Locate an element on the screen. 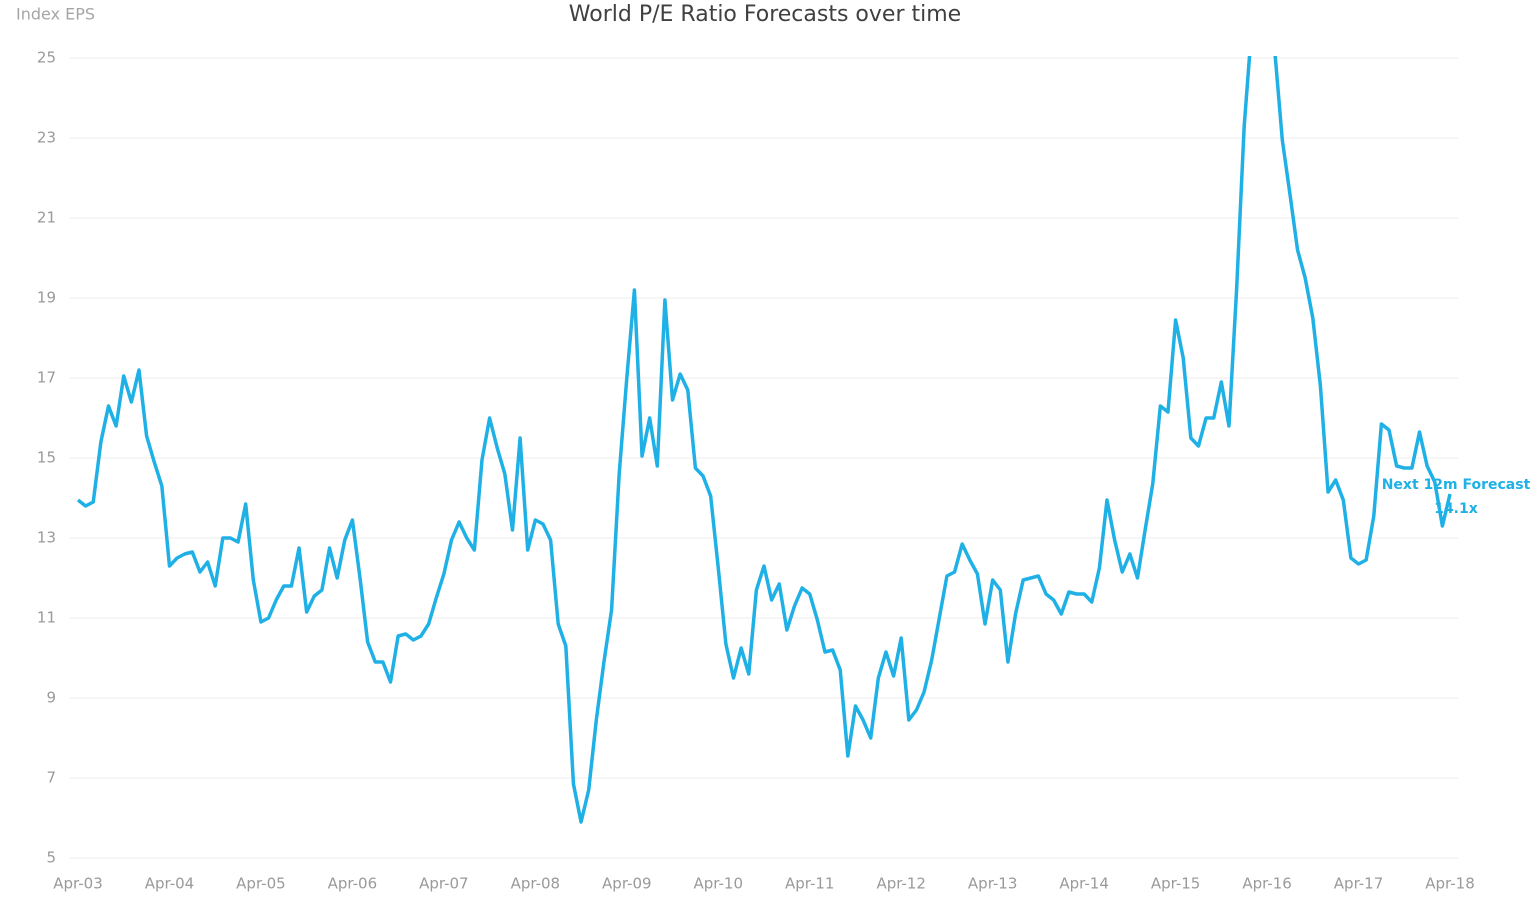 This screenshot has width=1535, height=900. annotation: Next 12m Forecast is located at coordinates (1456, 485).